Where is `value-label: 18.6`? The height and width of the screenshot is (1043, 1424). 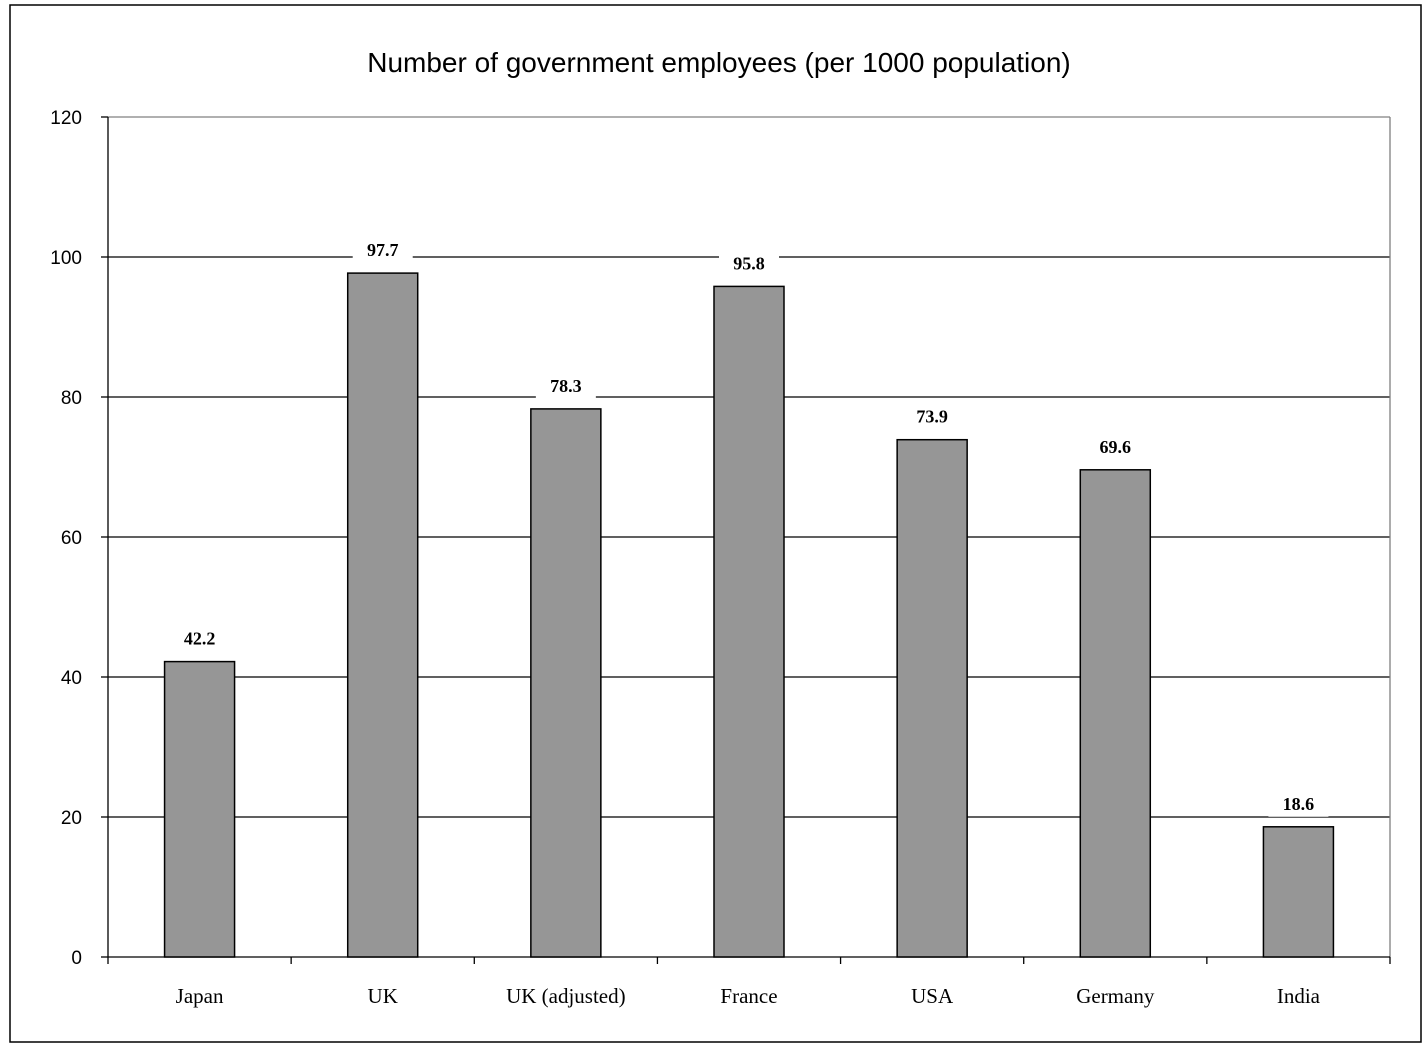 value-label: 18.6 is located at coordinates (1299, 804).